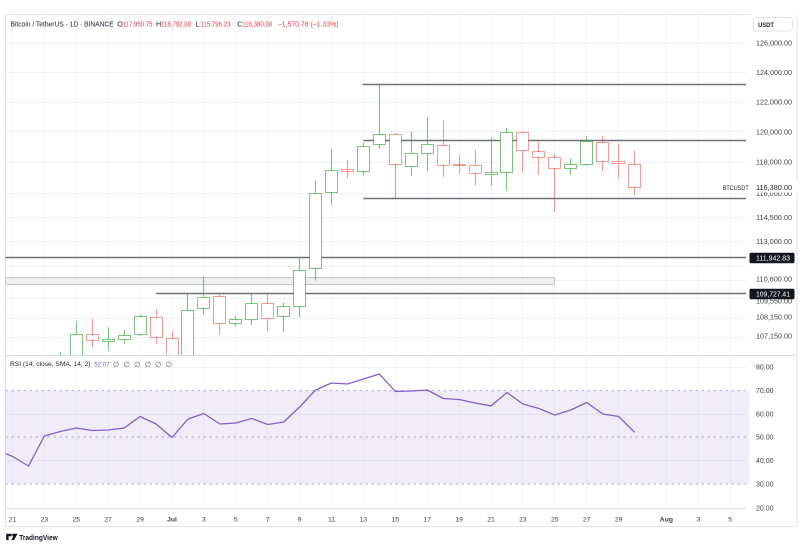  Describe the element at coordinates (396, 519) in the screenshot. I see `svg-text: 15` at that location.